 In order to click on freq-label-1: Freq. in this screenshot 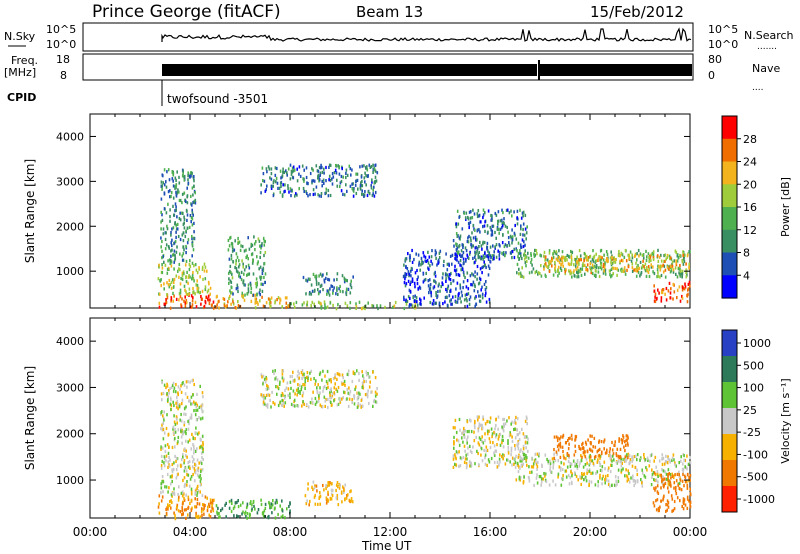, I will do `click(24, 60)`.